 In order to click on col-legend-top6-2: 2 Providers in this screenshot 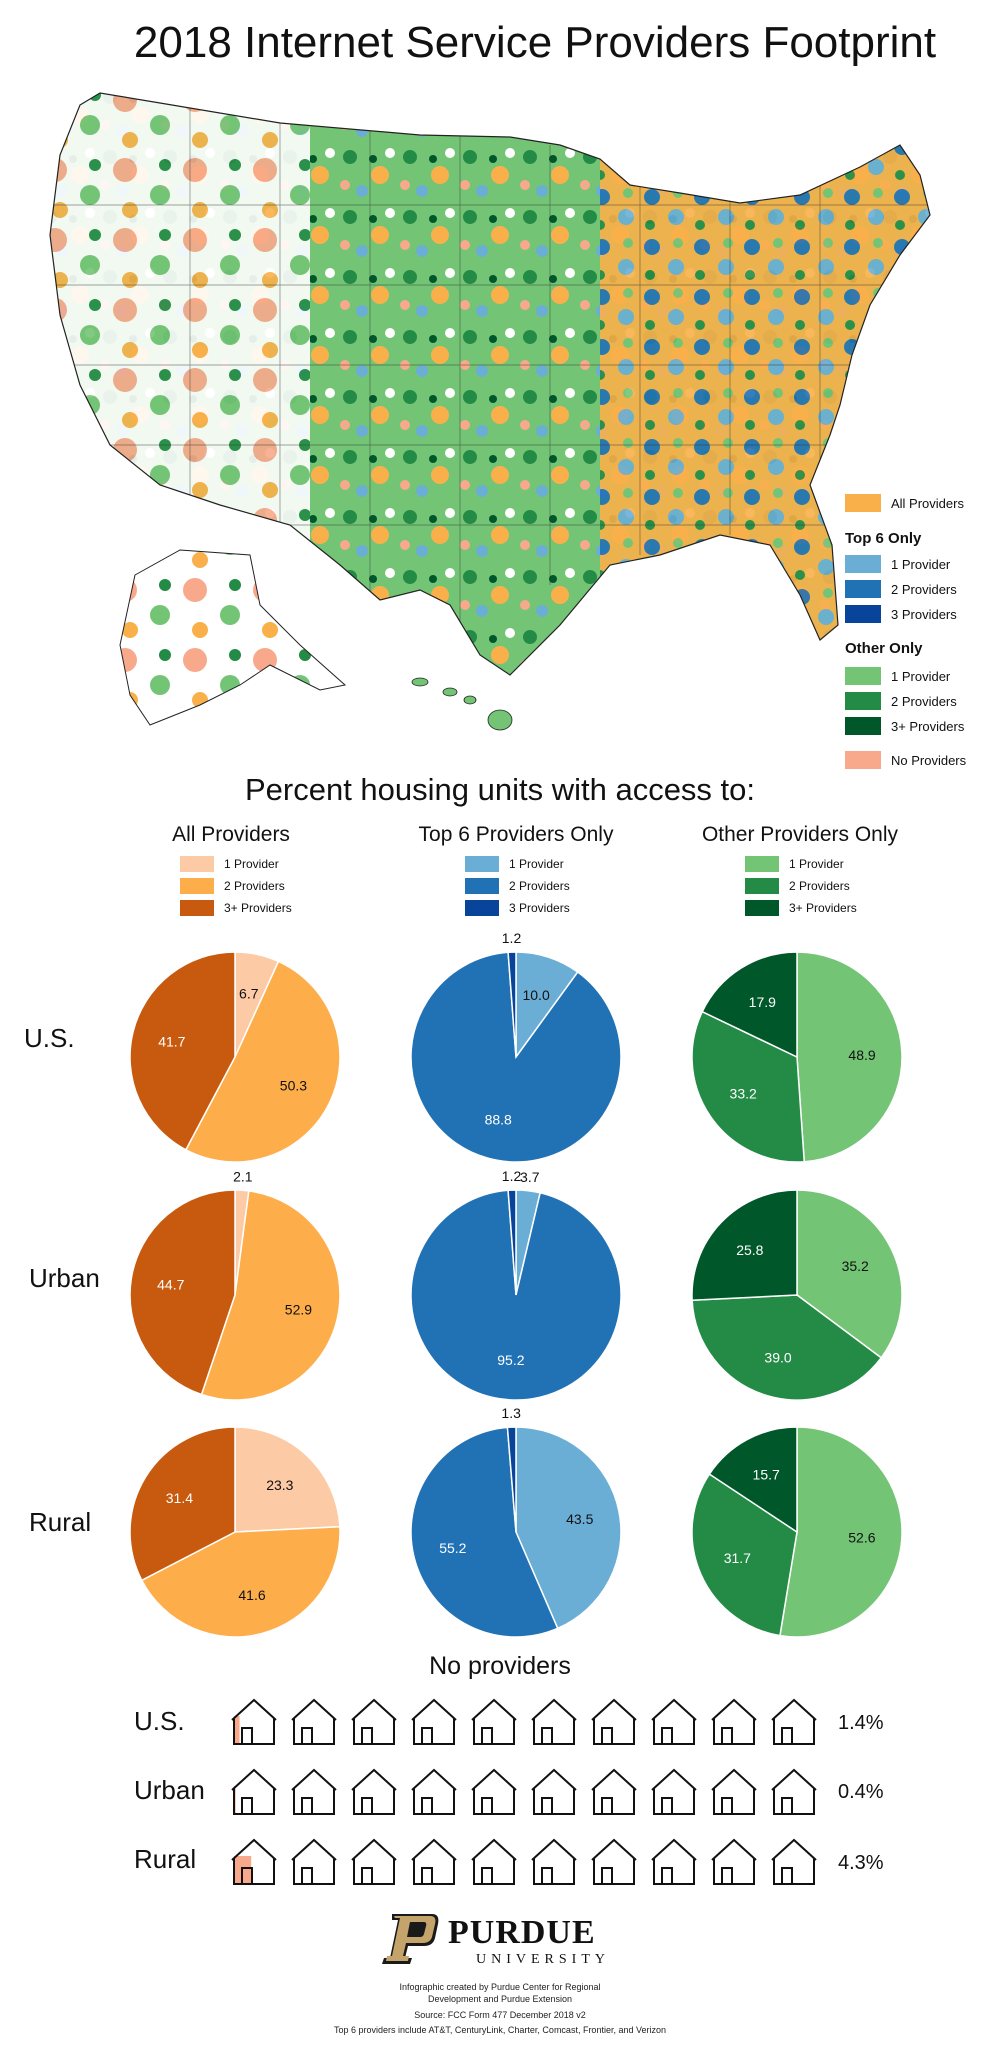, I will do `click(517, 886)`.